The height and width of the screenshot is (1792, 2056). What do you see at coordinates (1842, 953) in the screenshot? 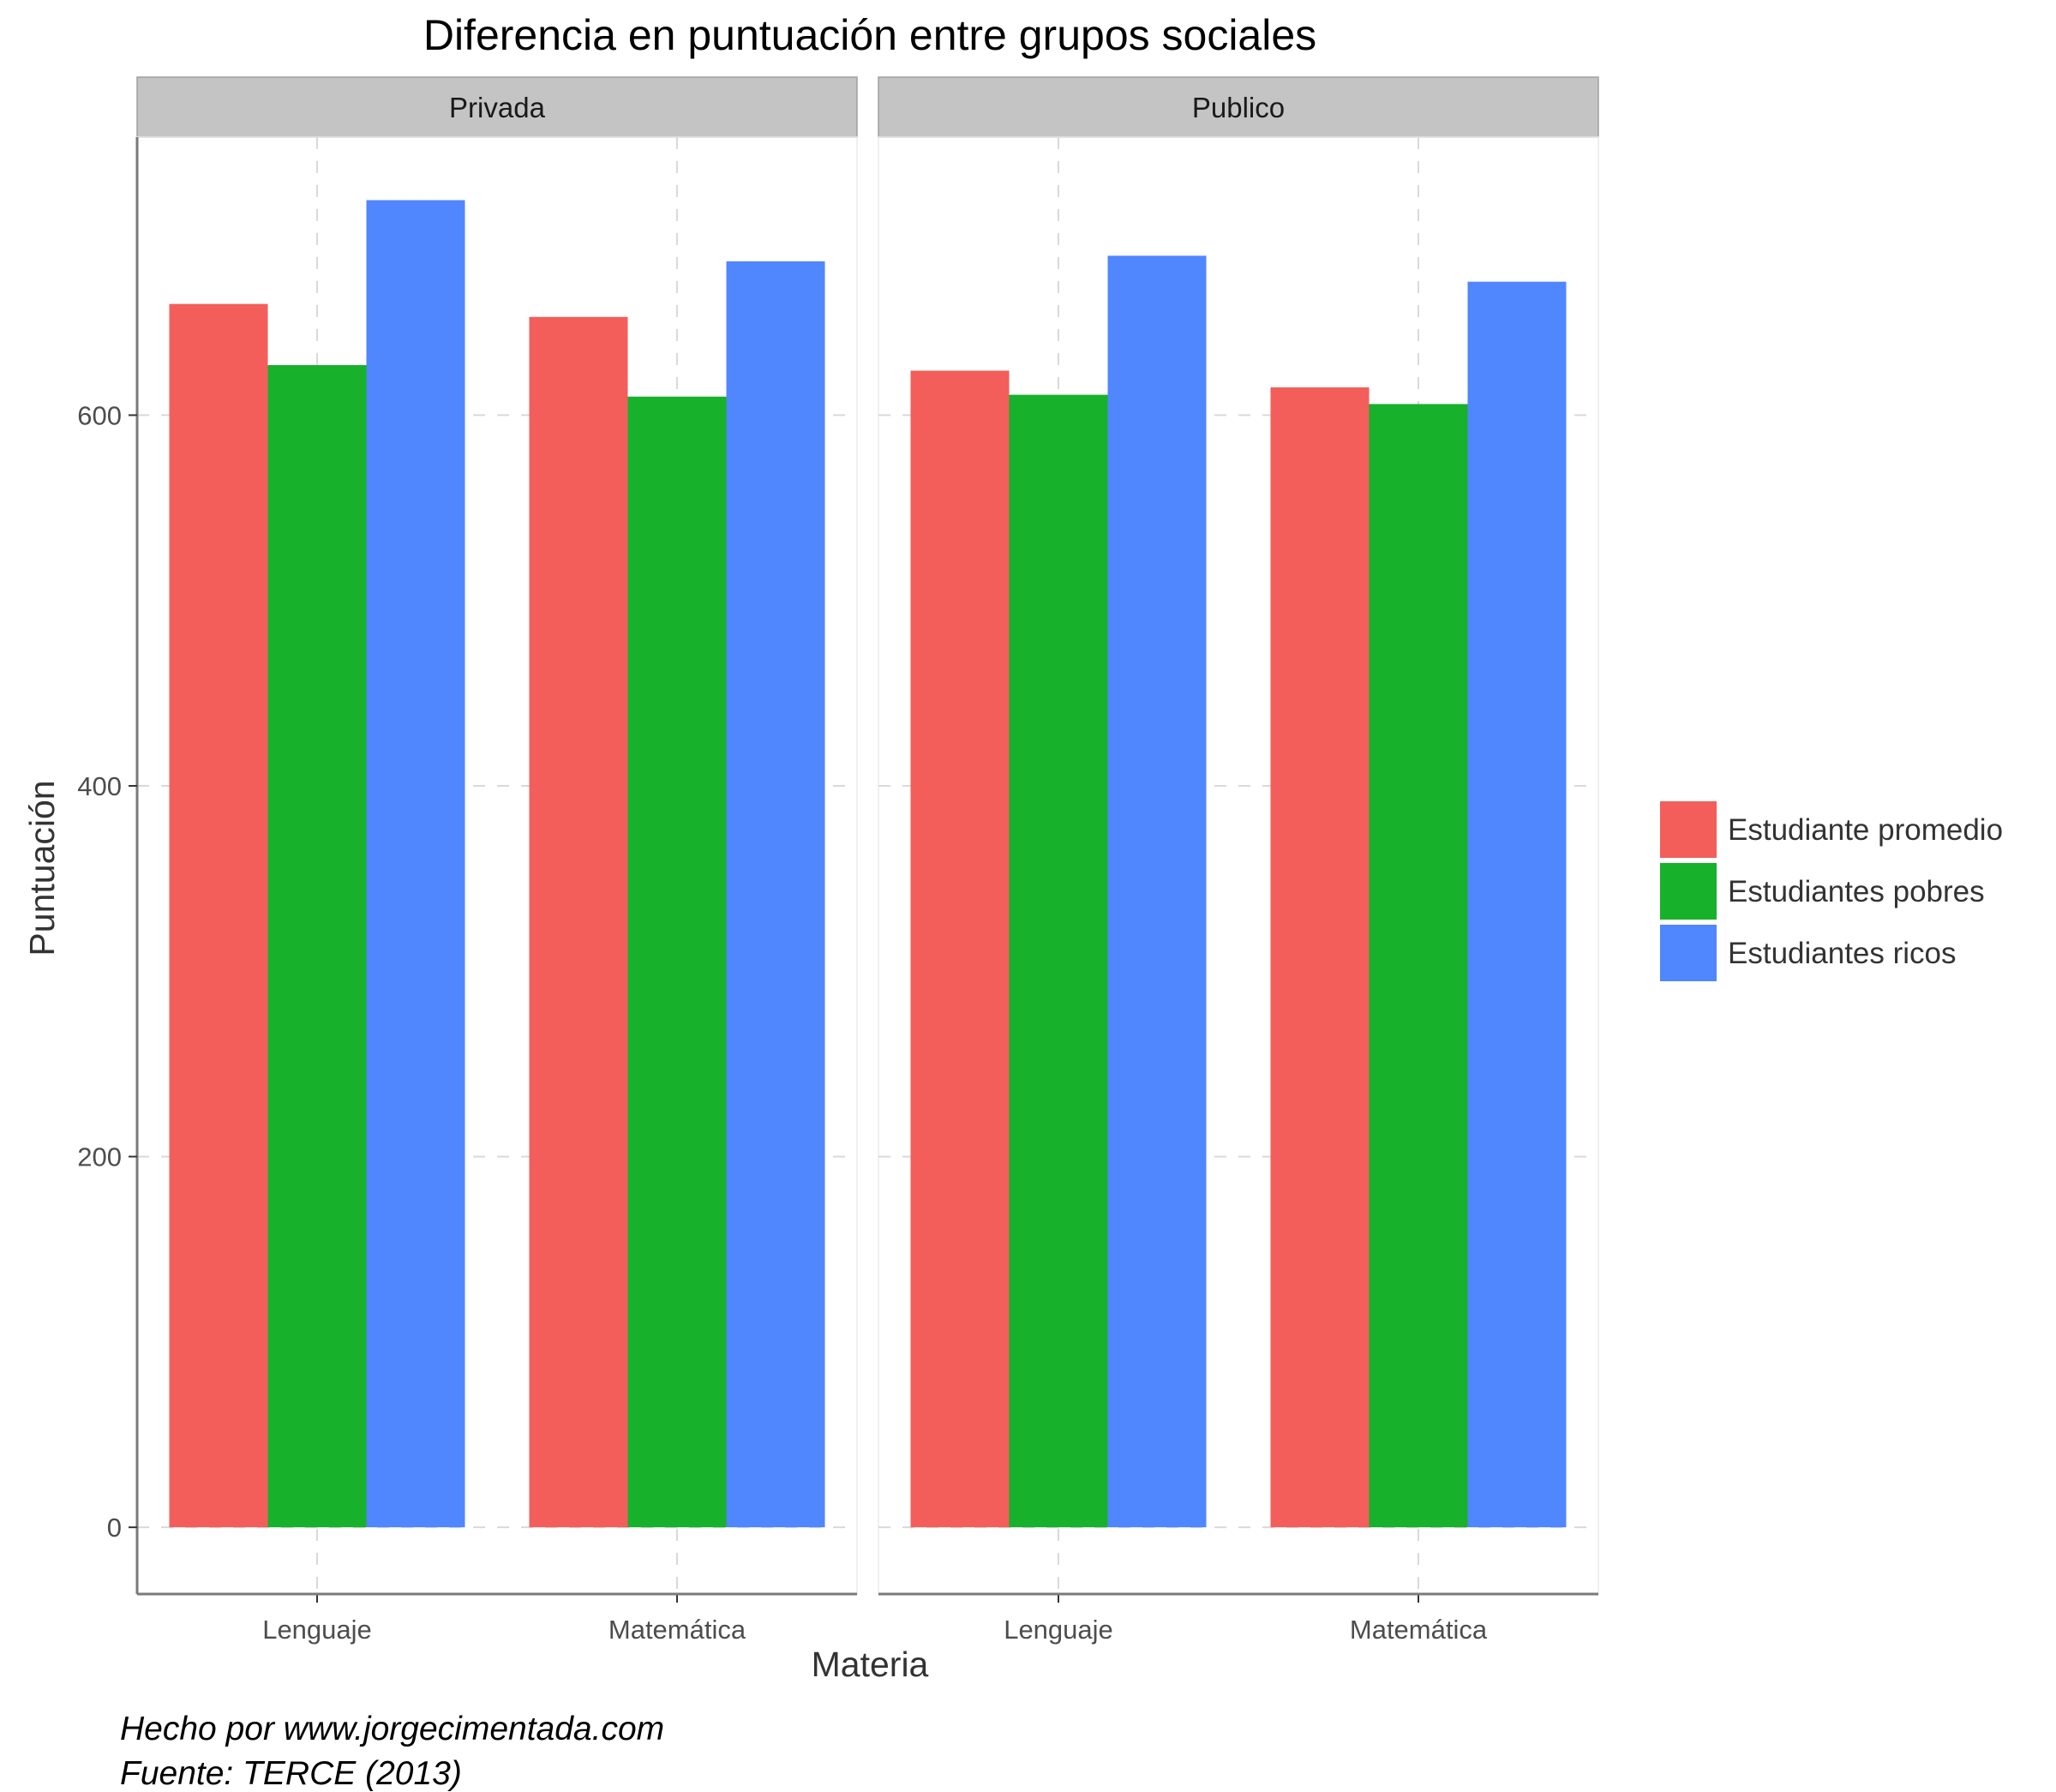
I see `legend-label-3: Estudiantes ricos` at bounding box center [1842, 953].